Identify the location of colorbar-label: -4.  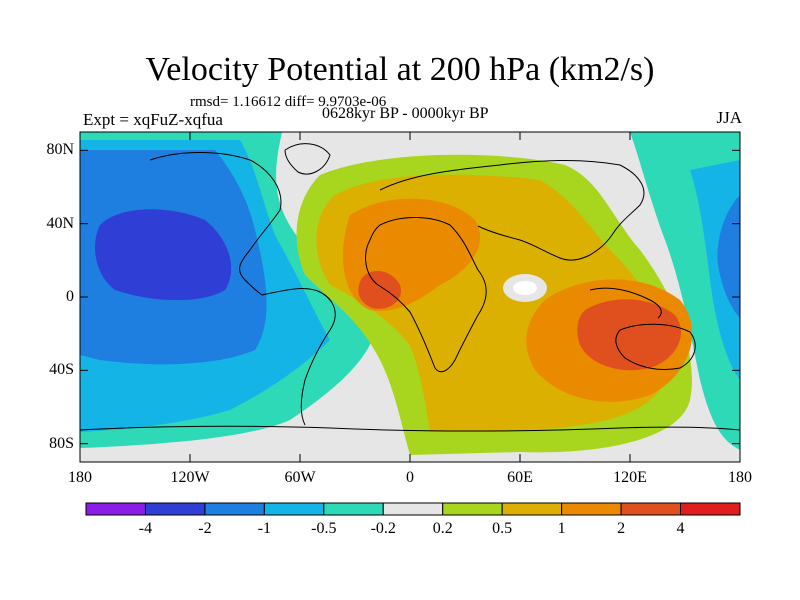
(145, 528).